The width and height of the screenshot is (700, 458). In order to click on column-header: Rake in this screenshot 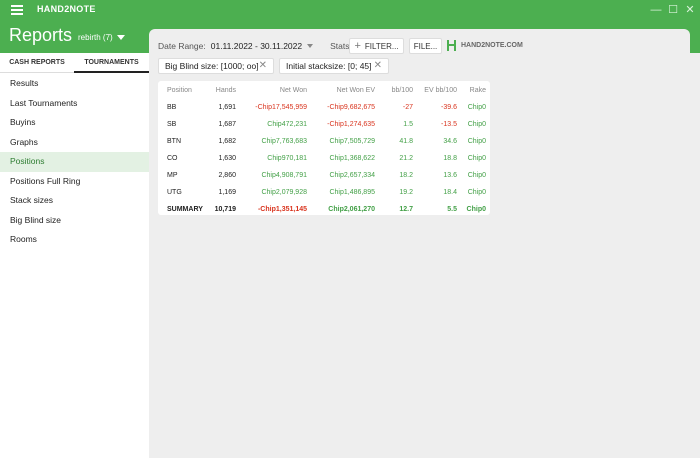, I will do `click(477, 90)`.